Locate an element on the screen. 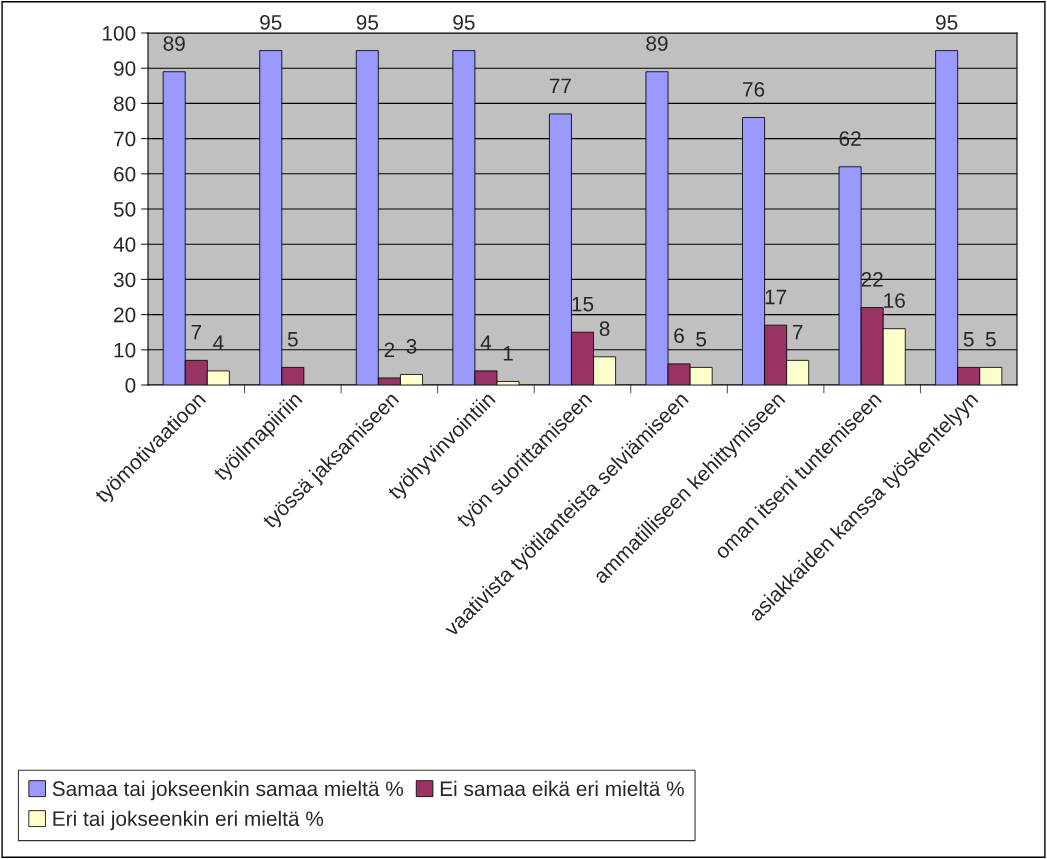 This screenshot has height=859, width=1047. y-tick-label: 90 is located at coordinates (125, 68).